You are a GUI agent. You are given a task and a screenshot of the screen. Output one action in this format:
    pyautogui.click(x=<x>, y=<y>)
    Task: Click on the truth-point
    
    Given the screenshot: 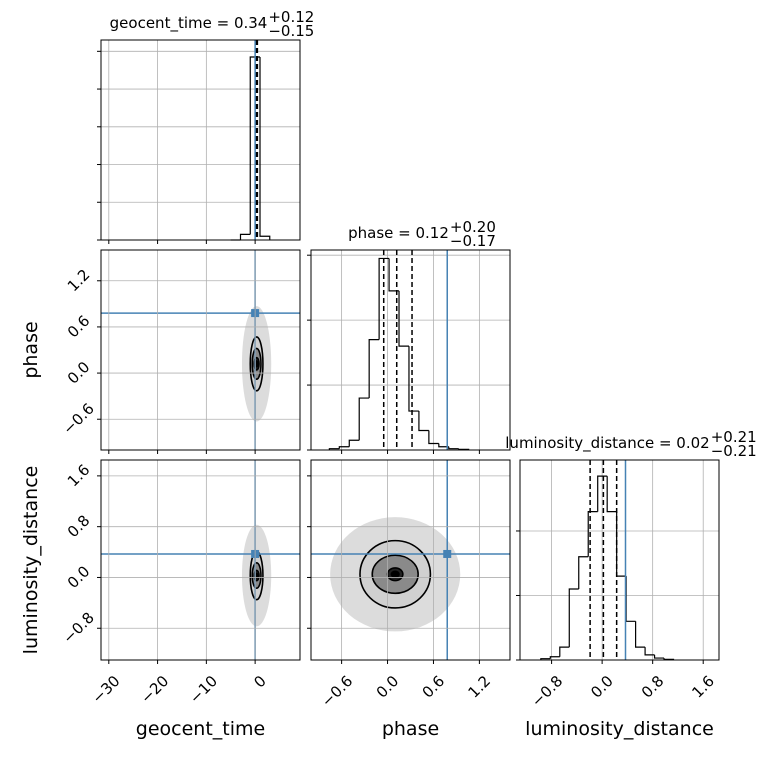 What is the action you would take?
    pyautogui.click(x=447, y=553)
    